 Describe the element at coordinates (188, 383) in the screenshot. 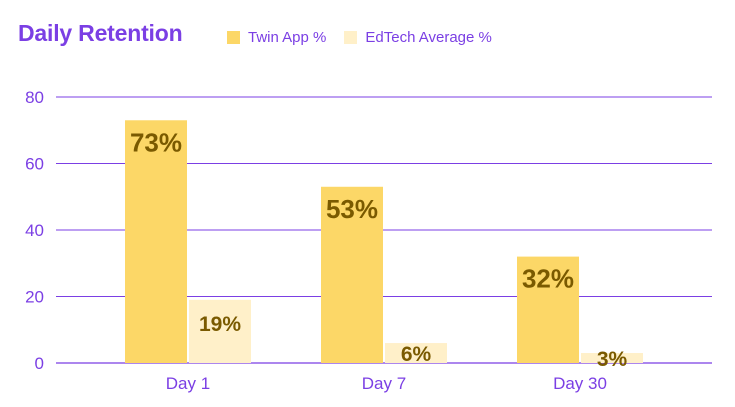

I see `x-tick-label-1: Day 1` at that location.